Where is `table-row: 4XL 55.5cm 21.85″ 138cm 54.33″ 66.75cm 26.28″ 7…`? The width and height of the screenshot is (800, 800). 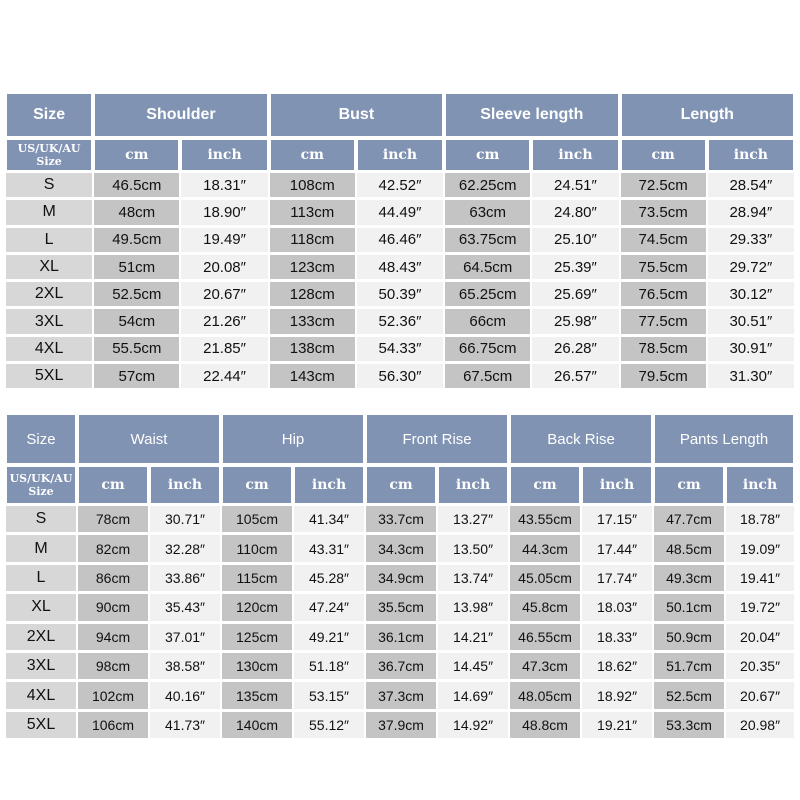 table-row: 4XL 55.5cm 21.85″ 138cm 54.33″ 66.75cm 26.28″ 7… is located at coordinates (400, 349).